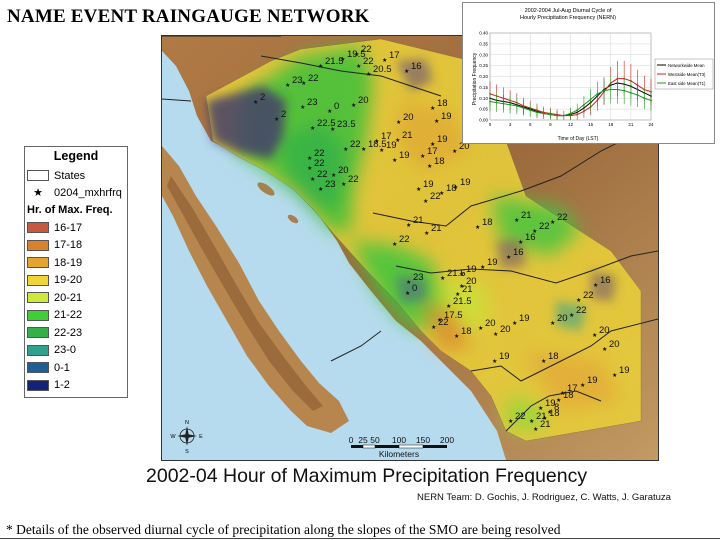 The image size is (720, 540). I want to click on station: ★ 8, so click(553, 409).